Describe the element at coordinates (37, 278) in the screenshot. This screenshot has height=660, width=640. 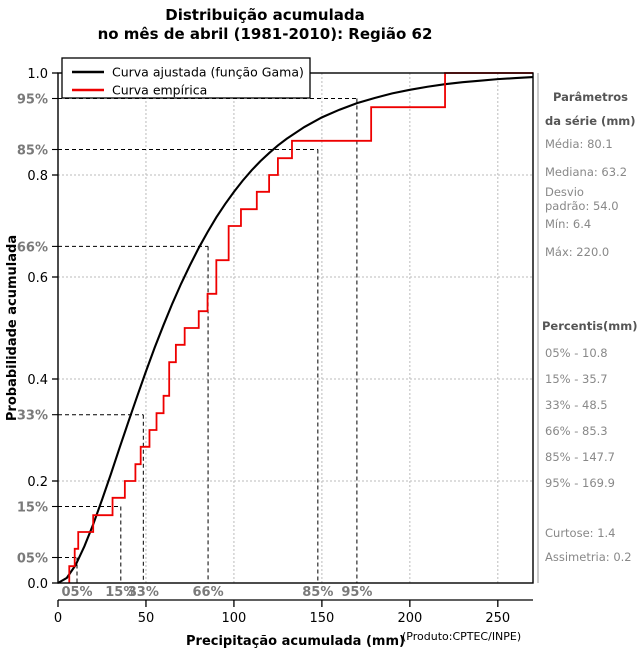
I see `y-tick-label: 0.6` at that location.